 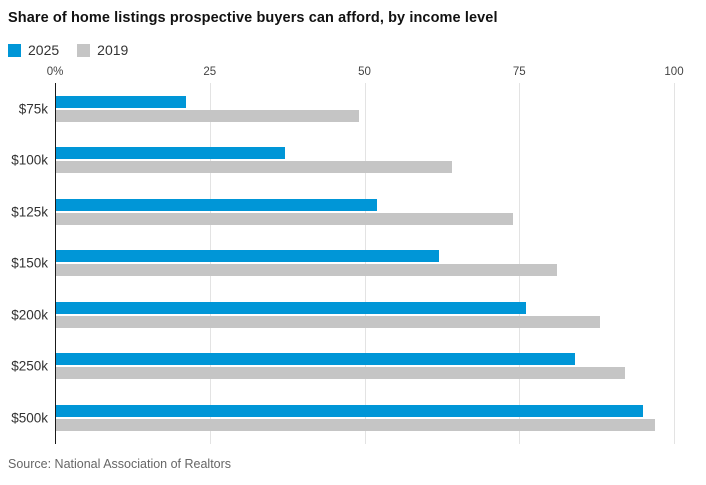 I want to click on bar-row-250k: $250k, so click(x=342, y=367).